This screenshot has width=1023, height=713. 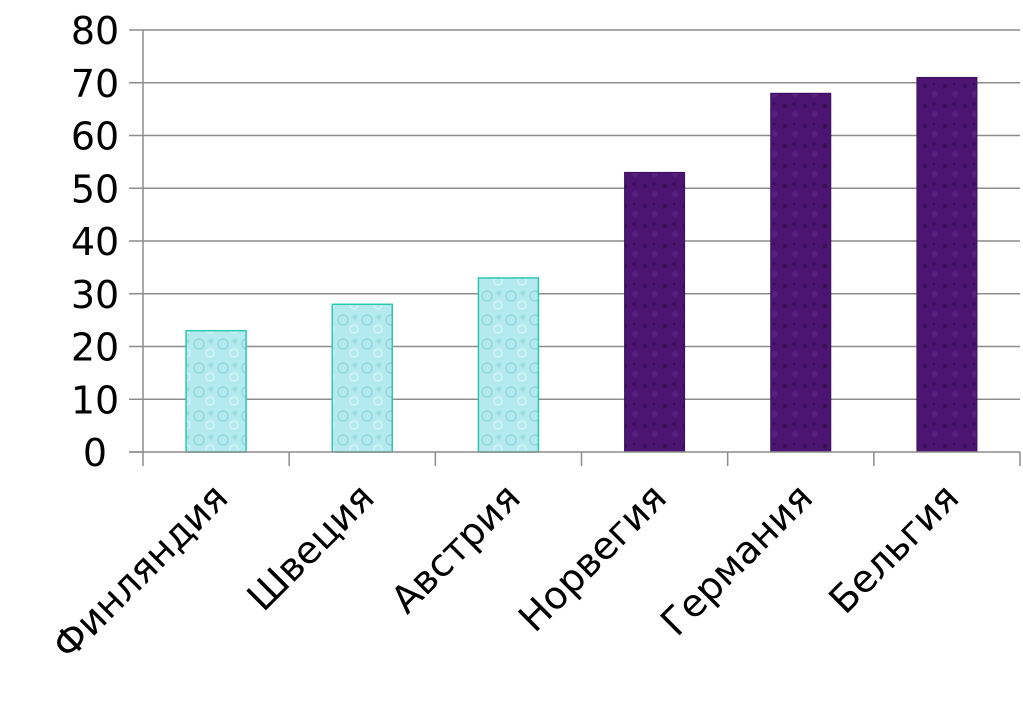 What do you see at coordinates (95, 400) in the screenshot?
I see `y-tick-label: 10` at bounding box center [95, 400].